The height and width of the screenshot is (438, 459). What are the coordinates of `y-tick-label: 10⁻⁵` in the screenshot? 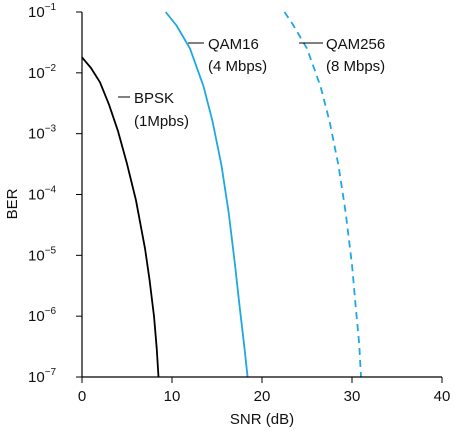 It's located at (42, 254).